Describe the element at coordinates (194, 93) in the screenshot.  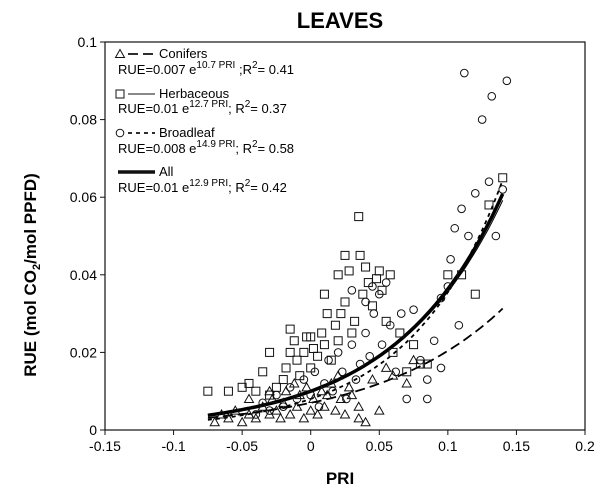
I see `legend-label: Herbaceous` at that location.